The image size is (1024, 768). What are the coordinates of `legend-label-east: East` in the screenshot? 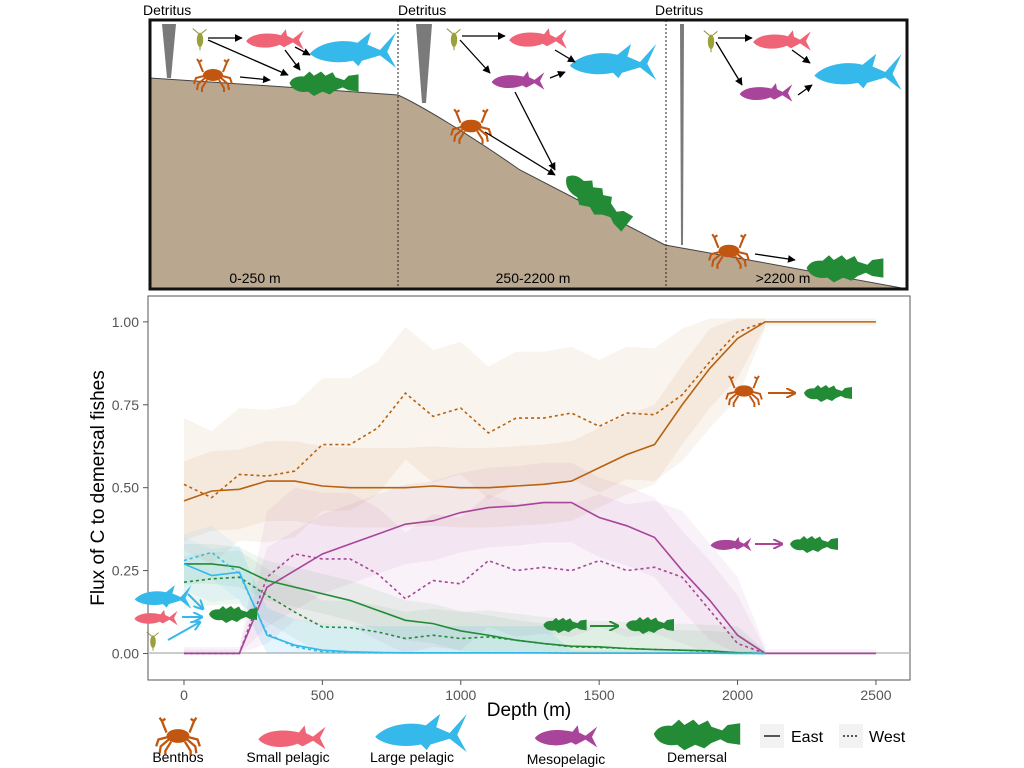 It's located at (807, 737).